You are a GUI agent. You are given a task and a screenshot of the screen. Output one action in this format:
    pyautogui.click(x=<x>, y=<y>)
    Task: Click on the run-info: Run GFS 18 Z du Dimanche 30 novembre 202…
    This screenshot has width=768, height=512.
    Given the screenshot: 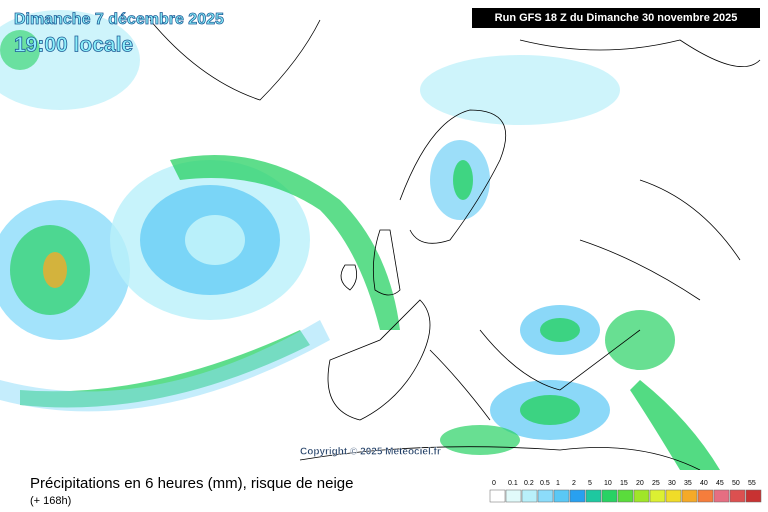 What is the action you would take?
    pyautogui.click(x=616, y=18)
    